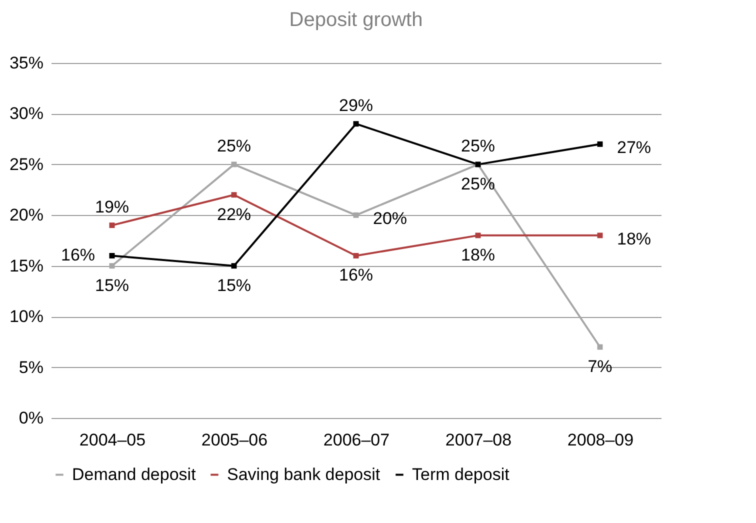  I want to click on y-tick-label: 35%, so click(26, 63).